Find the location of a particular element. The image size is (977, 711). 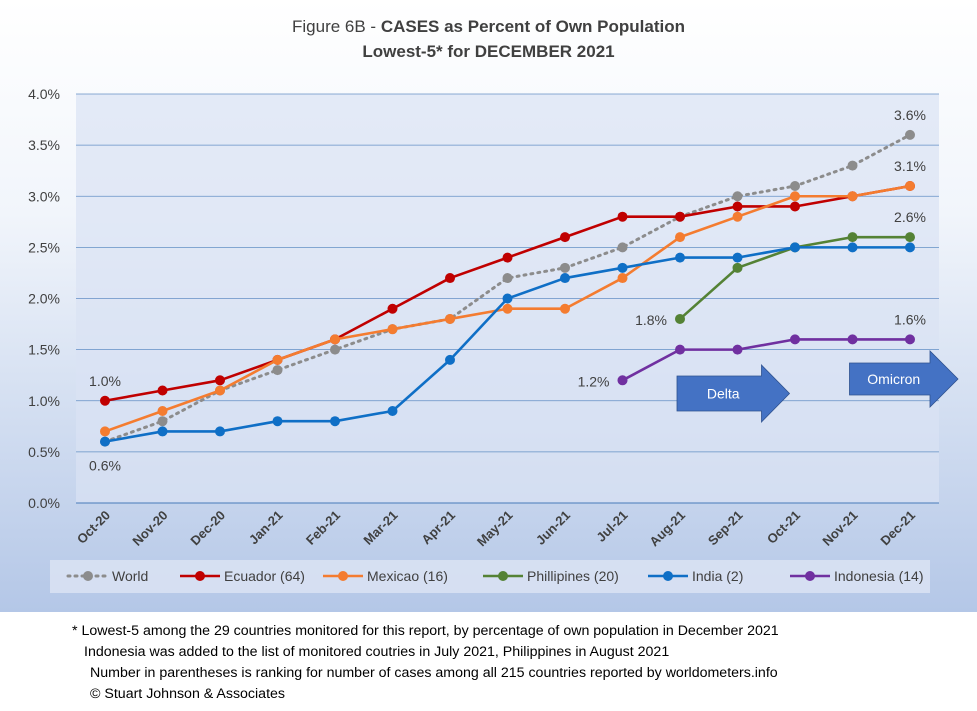

chart-subtitle: Lowest-5* for DECEMBER 2021 is located at coordinates (488, 51).